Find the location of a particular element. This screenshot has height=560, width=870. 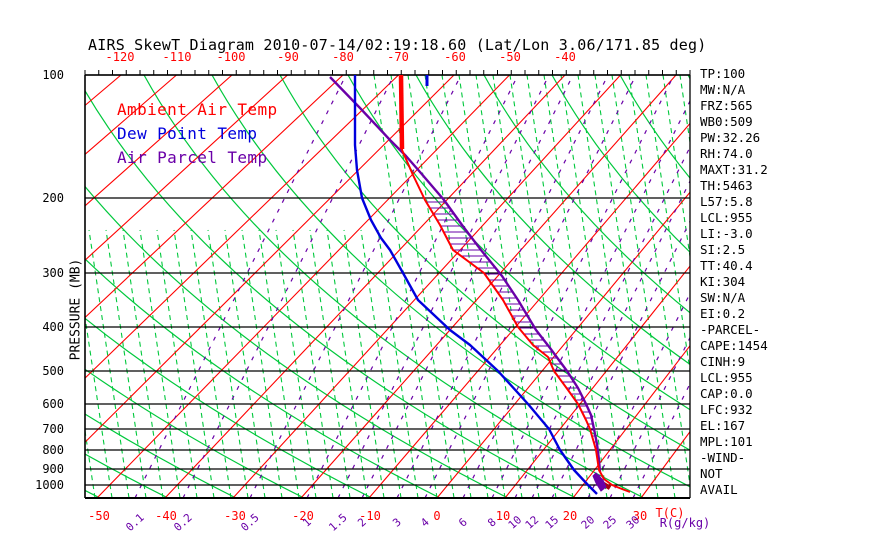

stat-line: KI:304 is located at coordinates (723, 281).